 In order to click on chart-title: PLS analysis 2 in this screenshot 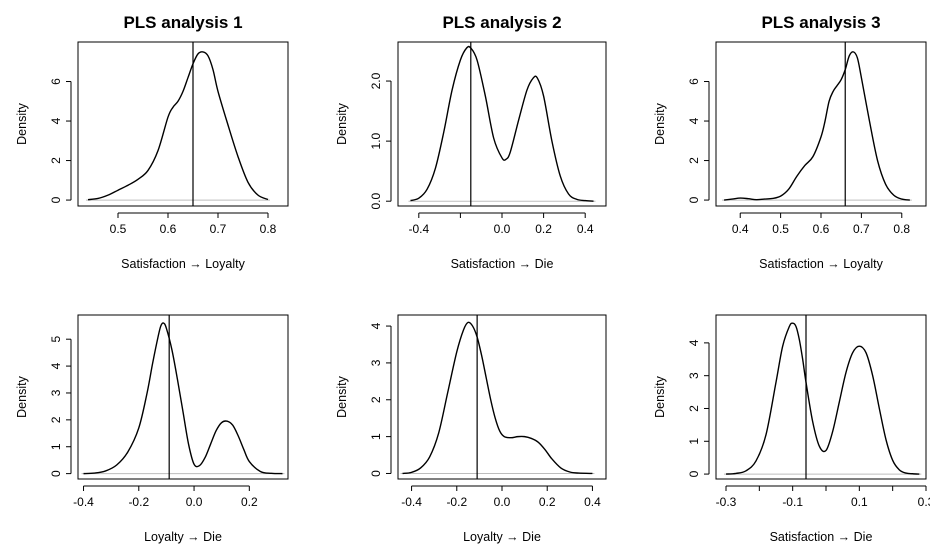, I will do `click(501, 22)`.